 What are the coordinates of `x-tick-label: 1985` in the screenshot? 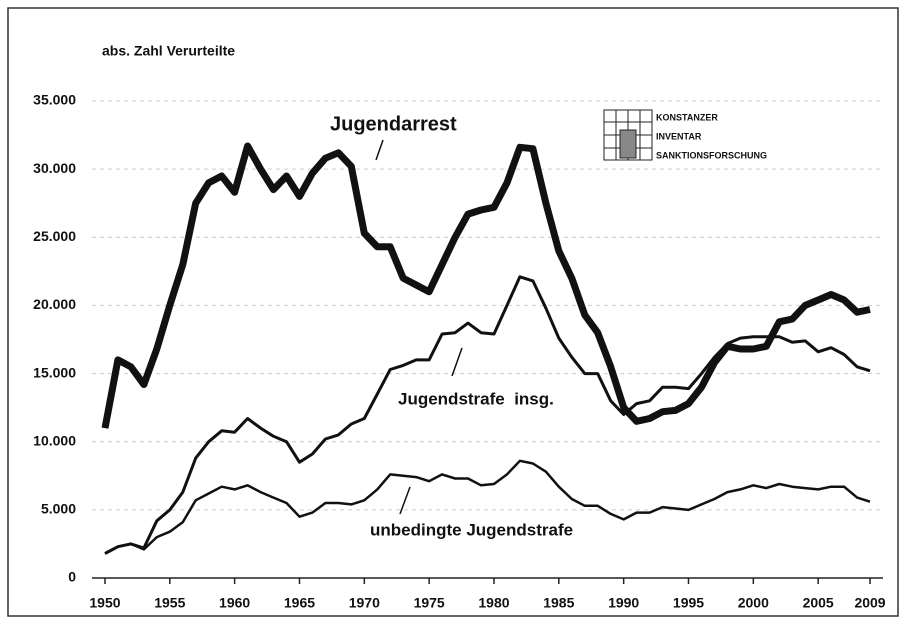 It's located at (558, 603).